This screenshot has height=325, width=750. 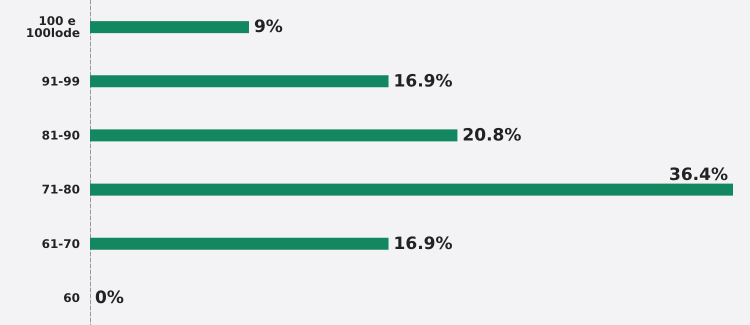 What do you see at coordinates (71, 297) in the screenshot?
I see `y-tick-label: 60` at bounding box center [71, 297].